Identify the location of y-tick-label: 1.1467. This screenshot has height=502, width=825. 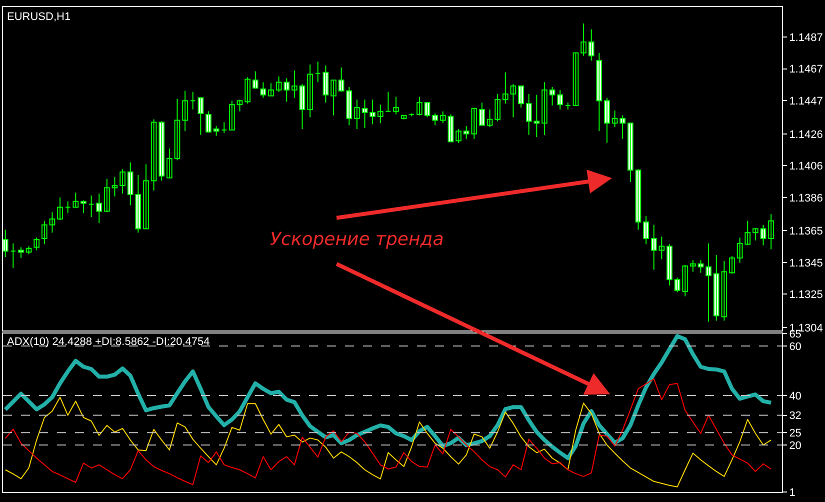
(806, 70).